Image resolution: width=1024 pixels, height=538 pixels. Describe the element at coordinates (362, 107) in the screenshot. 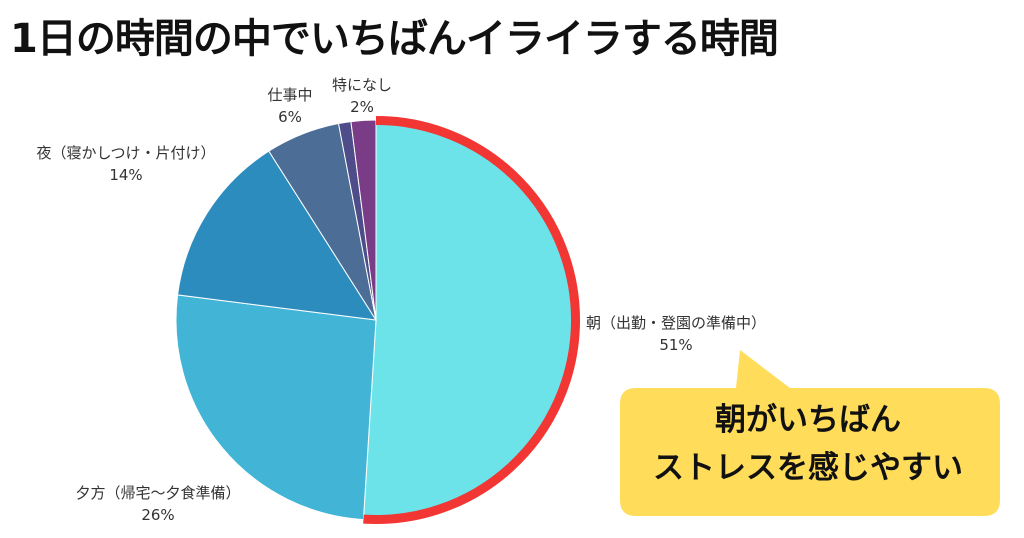

I see `slice-label-nothing-percent: 2%` at that location.